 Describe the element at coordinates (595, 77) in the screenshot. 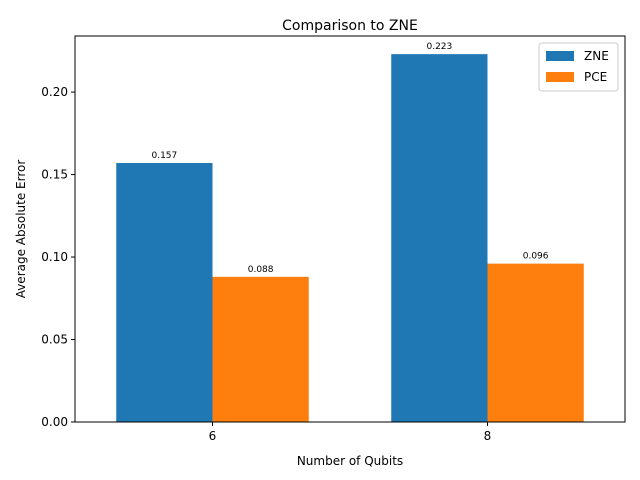

I see `legend-label-pce: PCE` at that location.